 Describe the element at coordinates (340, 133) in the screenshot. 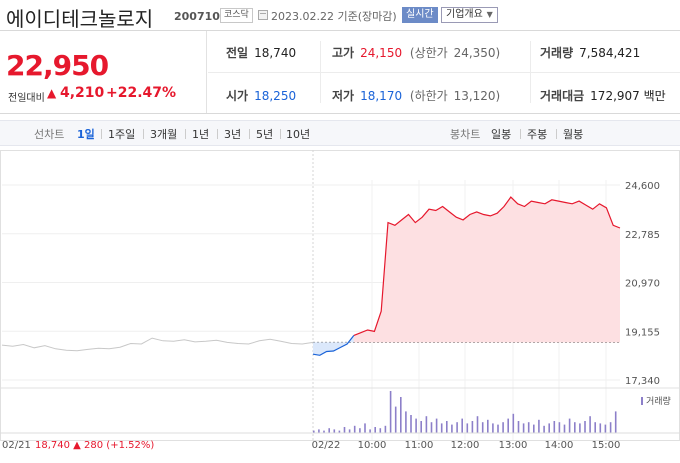

I see `chart-tabbar: 선차트 1일 1주일 3개월 1년 3년 5년 10년 봉차트 일봉 주봉 월봉` at that location.